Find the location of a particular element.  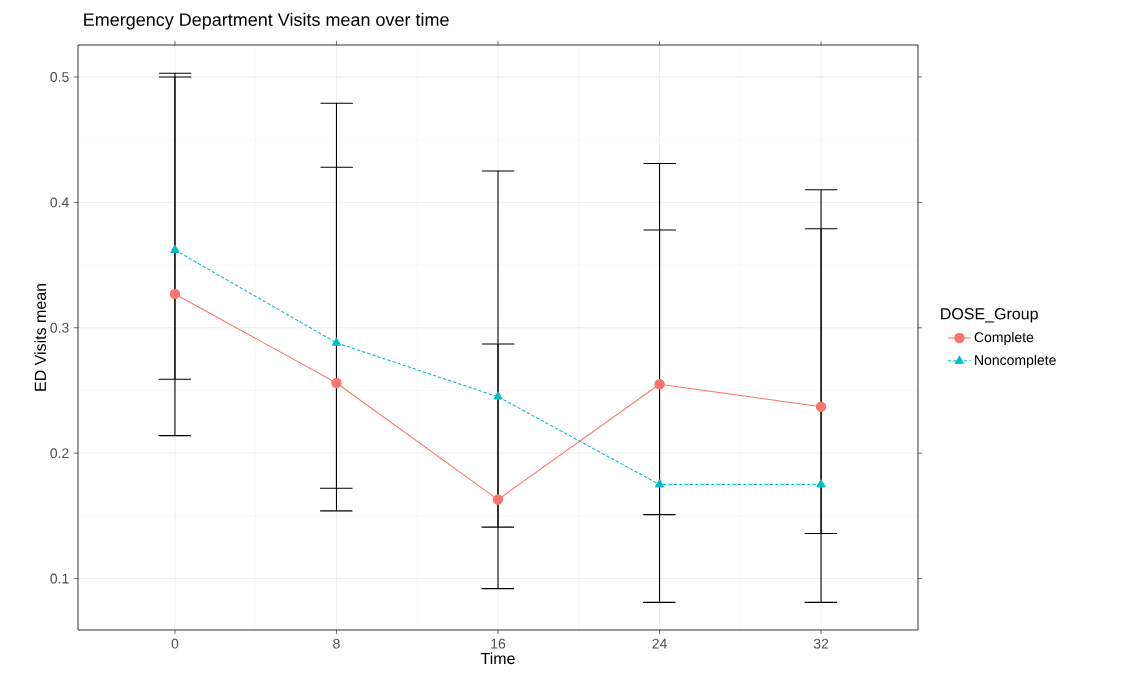

x-tick-label: 32 is located at coordinates (821, 643).